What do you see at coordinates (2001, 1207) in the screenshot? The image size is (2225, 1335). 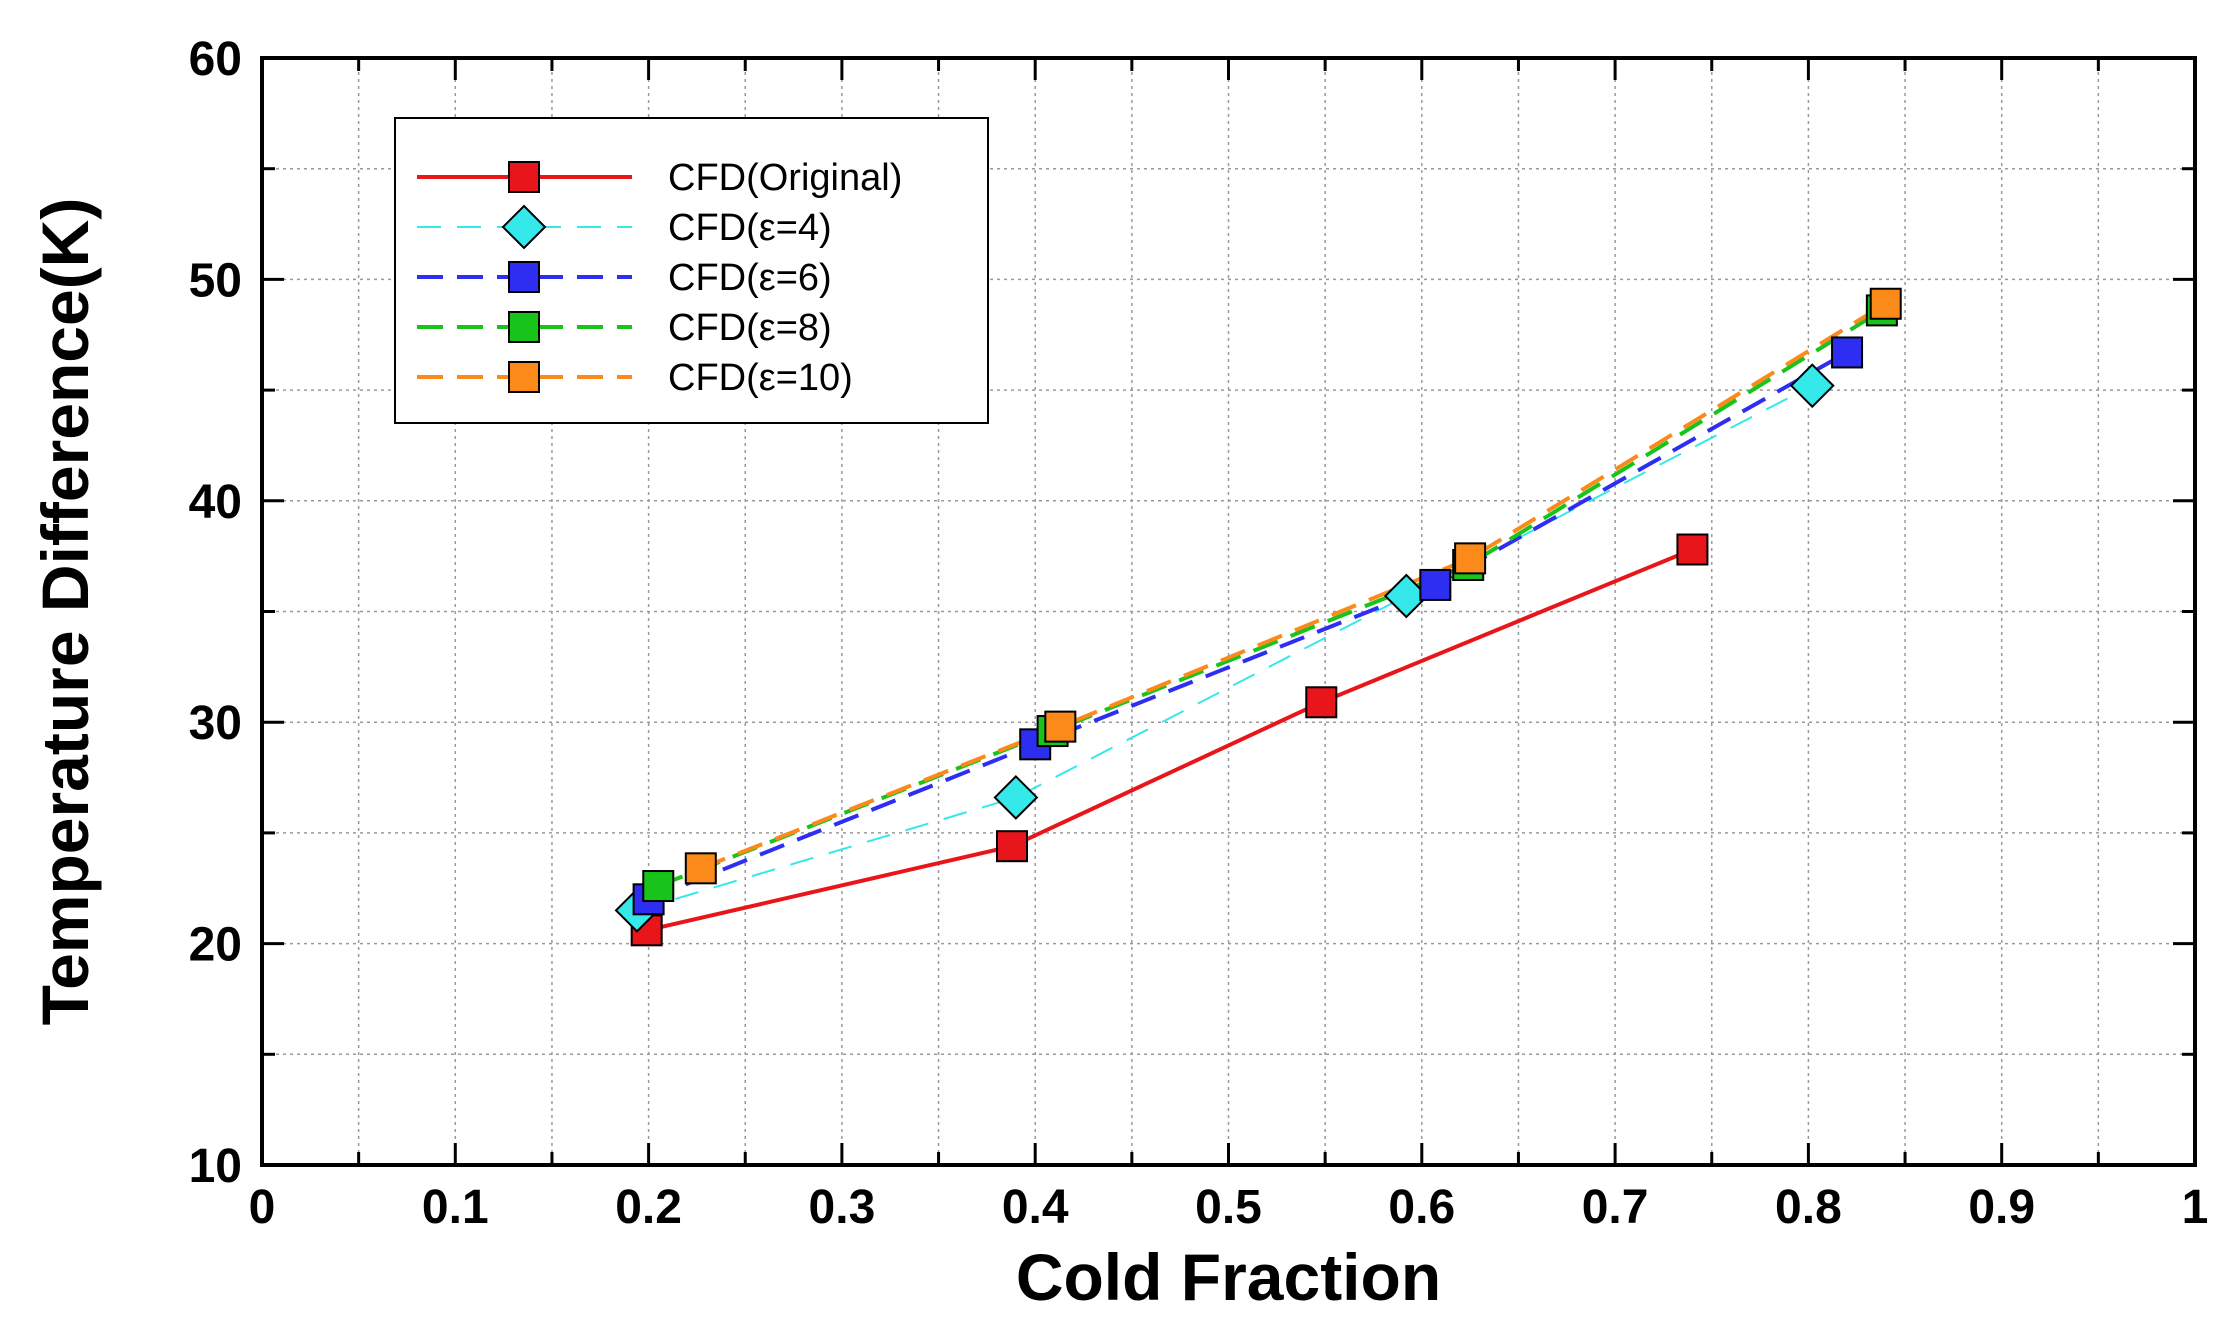 I see `x-tick-label: 0.9` at bounding box center [2001, 1207].